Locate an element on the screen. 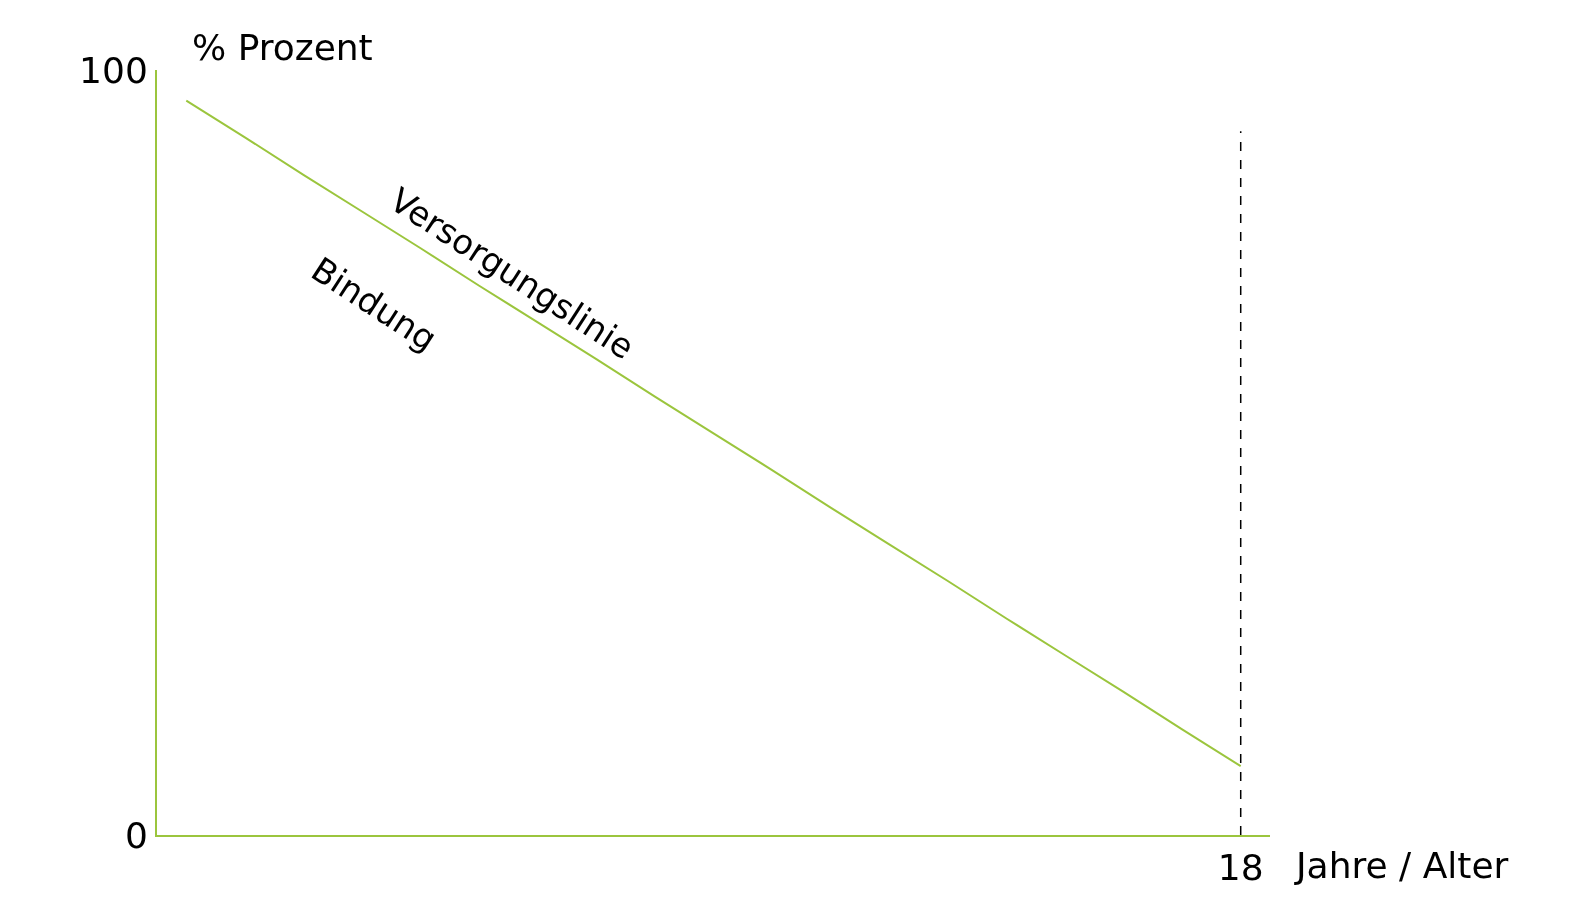 The height and width of the screenshot is (923, 1588). y-axis-title: % Prozent is located at coordinates (282, 47).